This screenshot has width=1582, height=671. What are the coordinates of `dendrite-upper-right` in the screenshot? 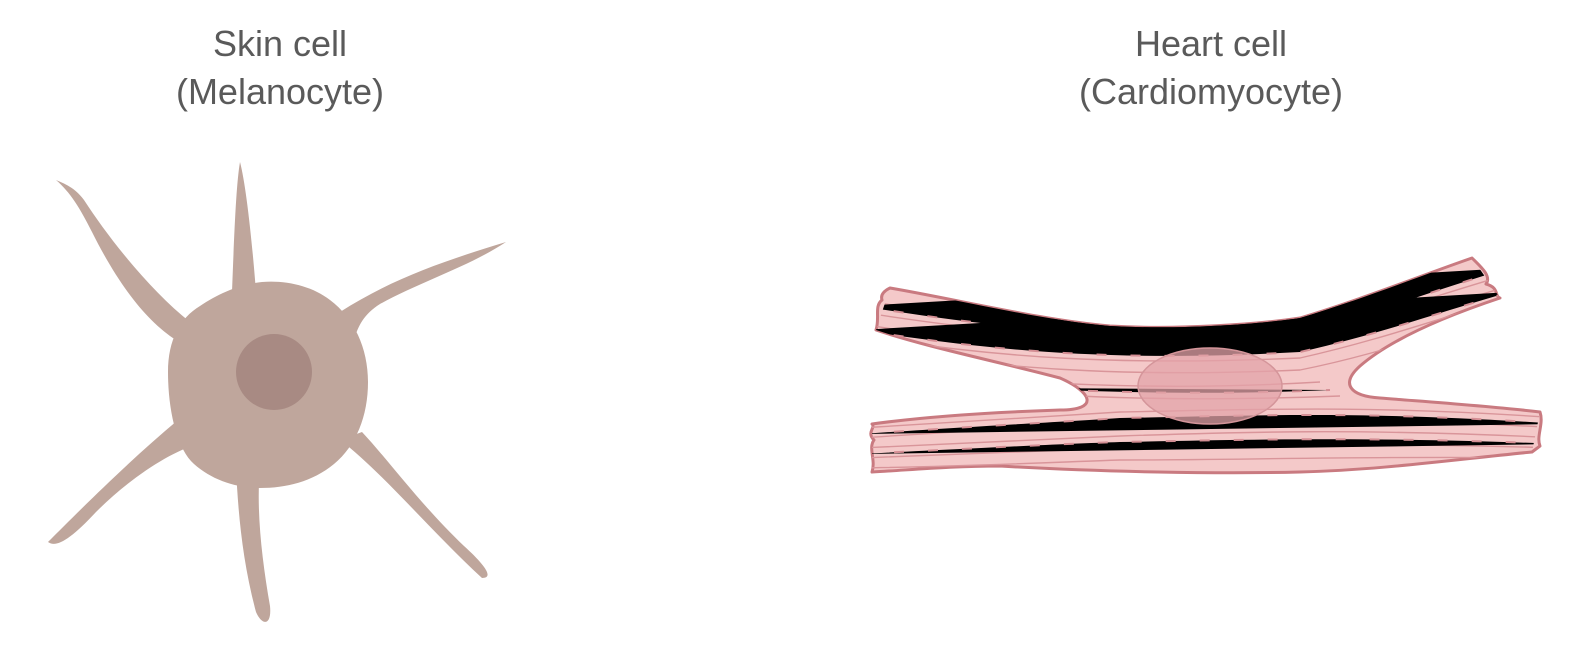 It's located at (423, 291).